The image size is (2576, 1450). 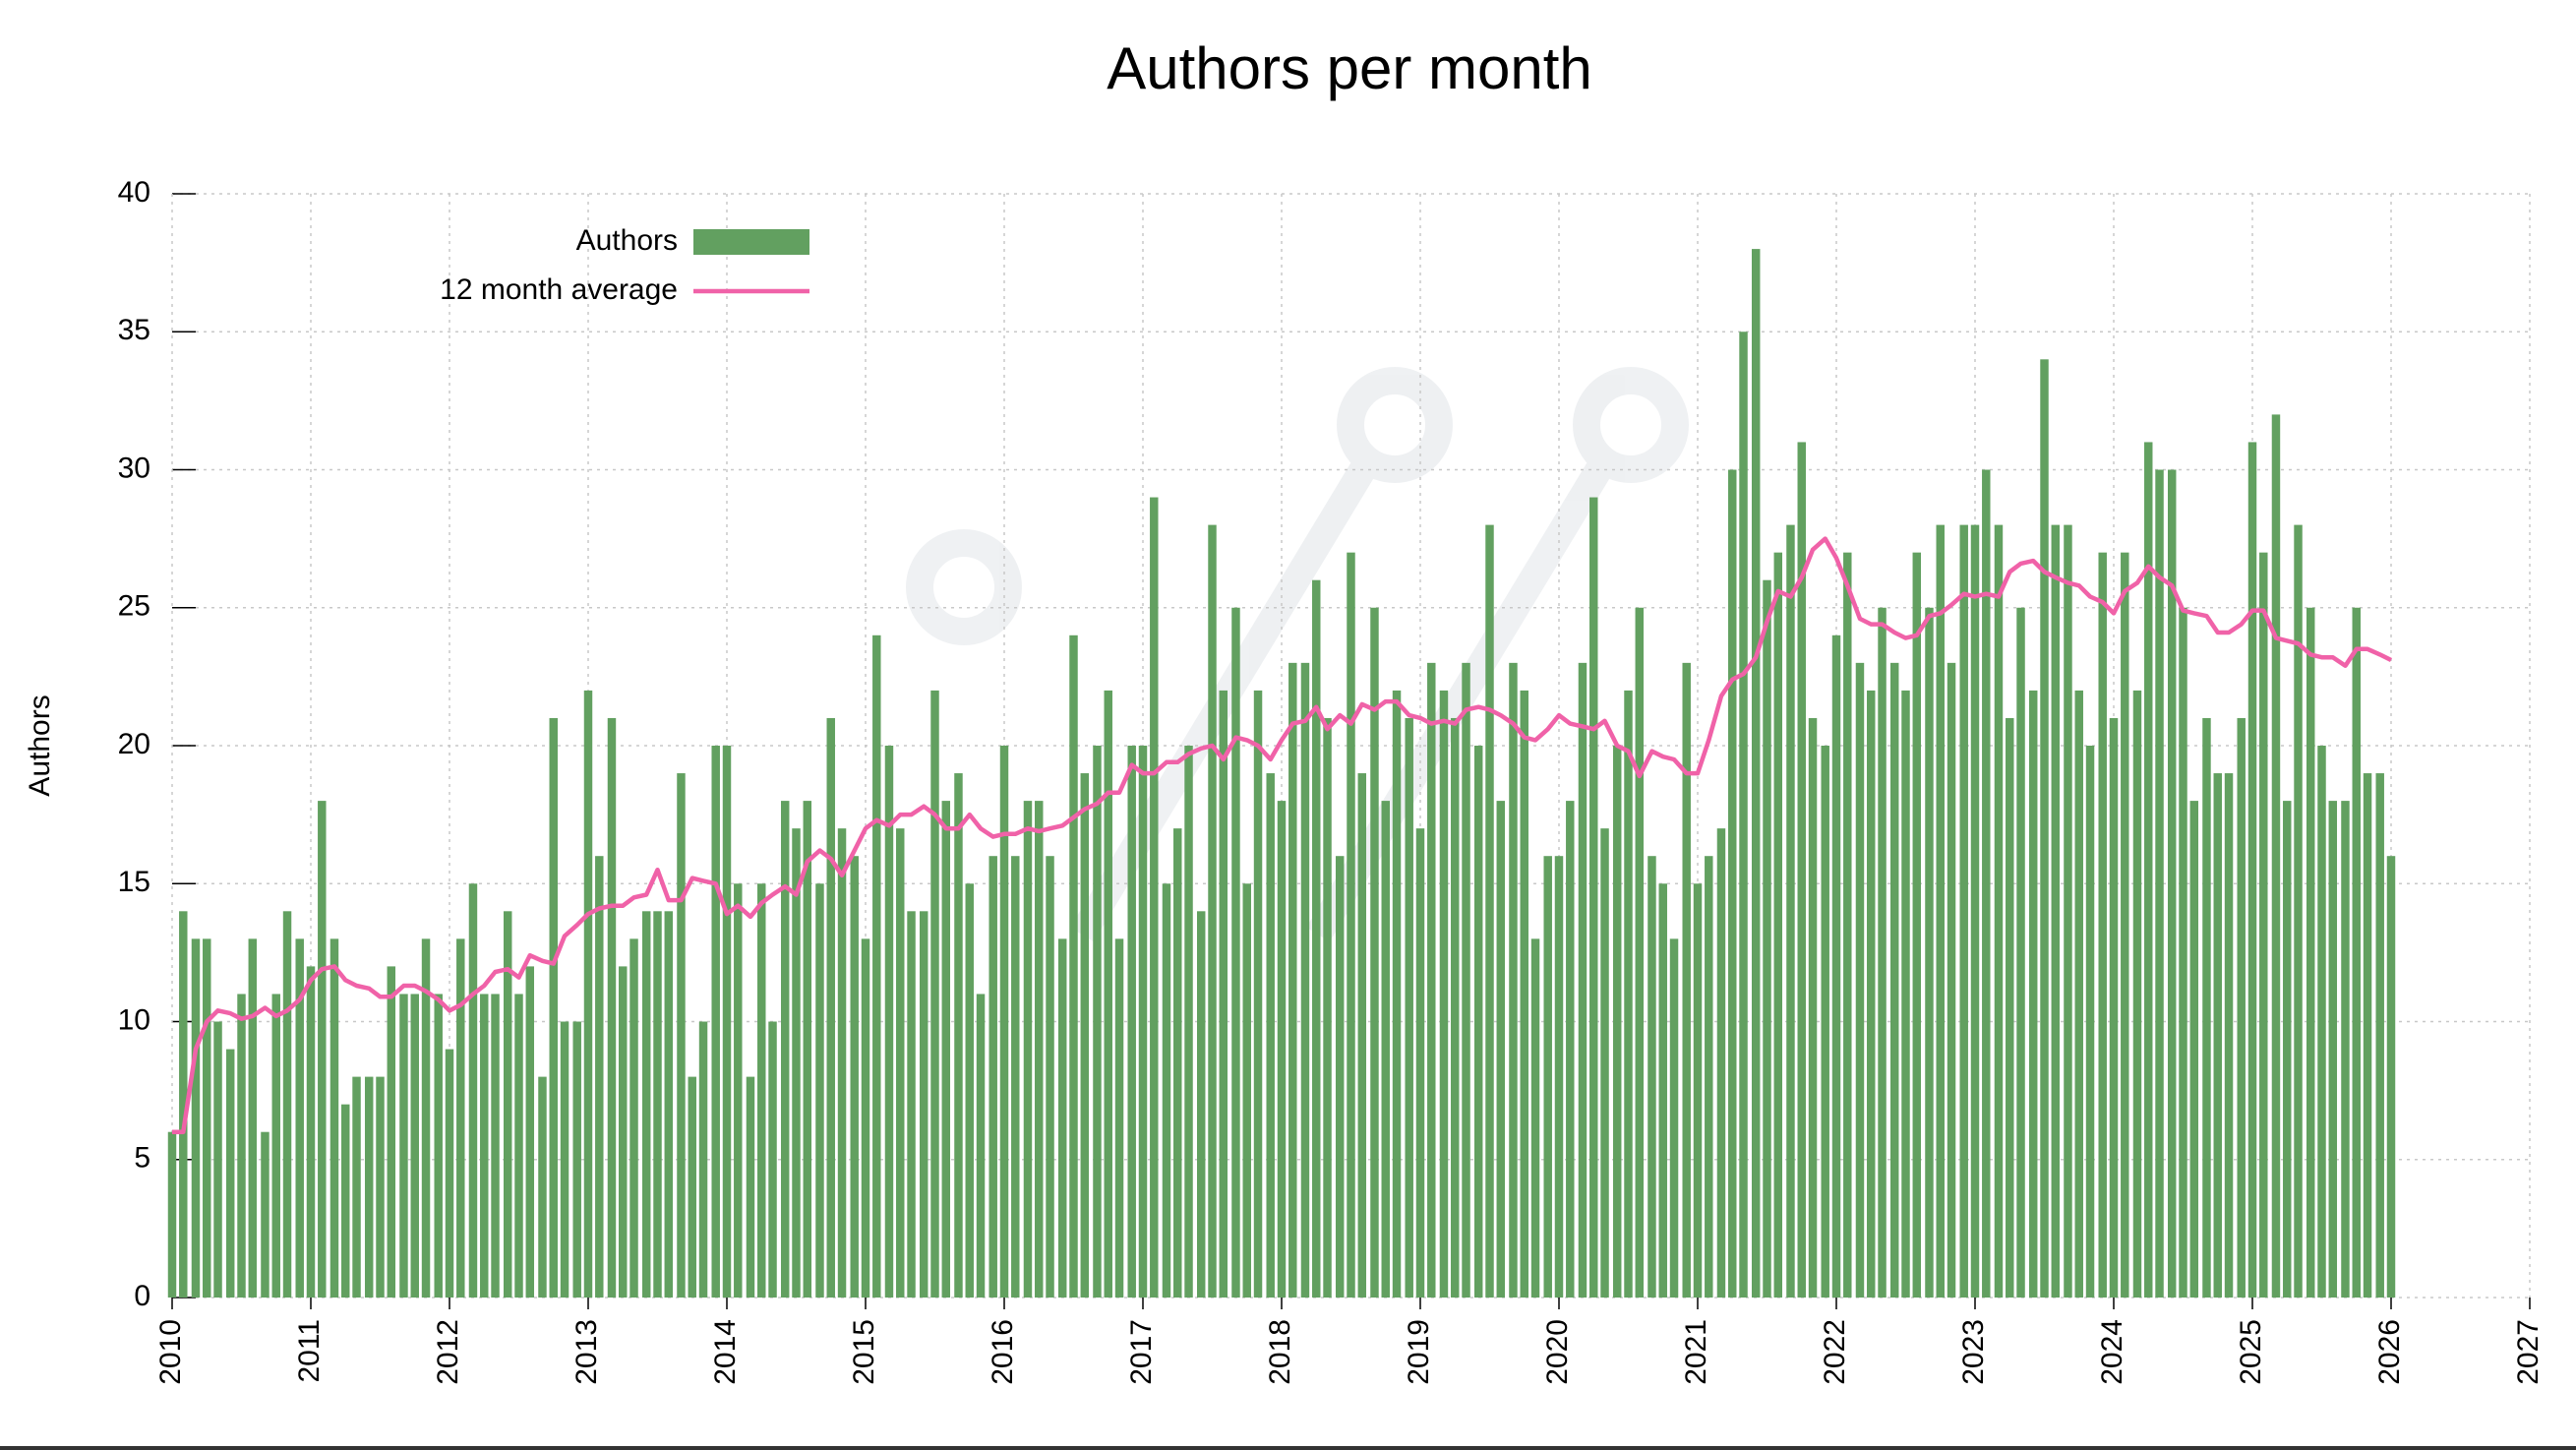 I want to click on x-tick-label: 2021, so click(x=1696, y=1352).